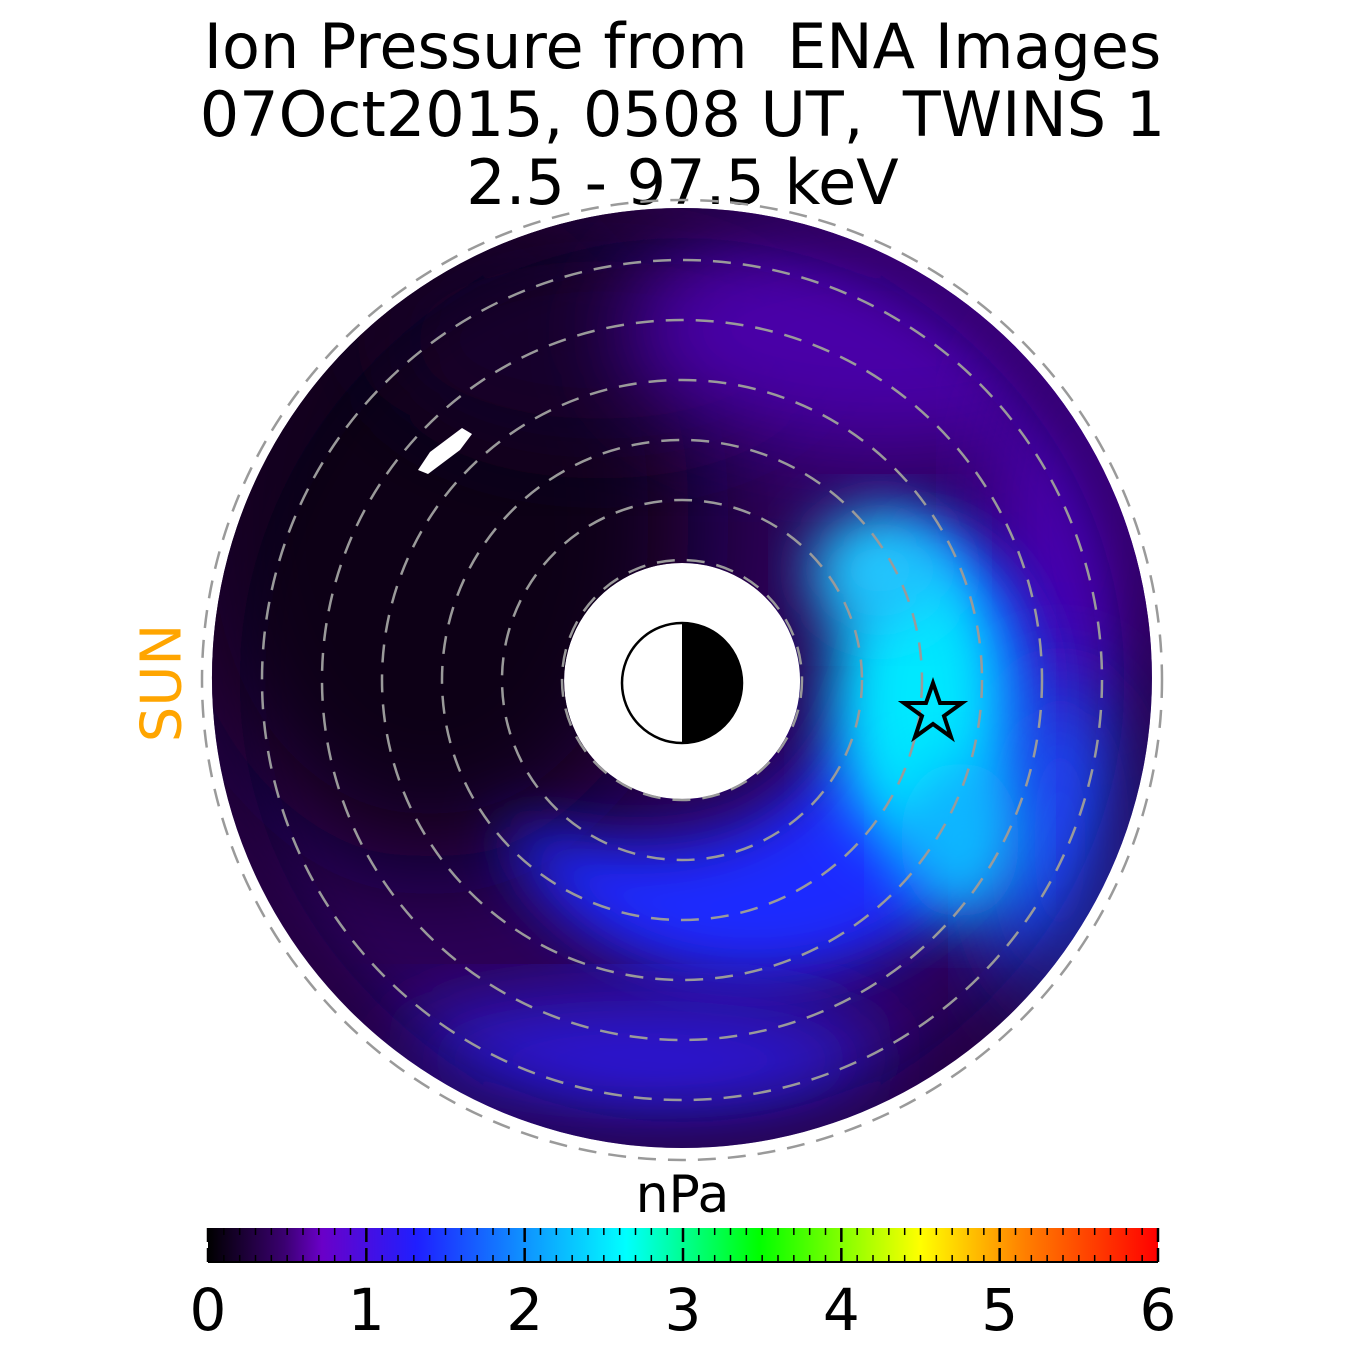  What do you see at coordinates (682, 182) in the screenshot?
I see `chart-title-line-3: 2.5 - 97.5 keV` at bounding box center [682, 182].